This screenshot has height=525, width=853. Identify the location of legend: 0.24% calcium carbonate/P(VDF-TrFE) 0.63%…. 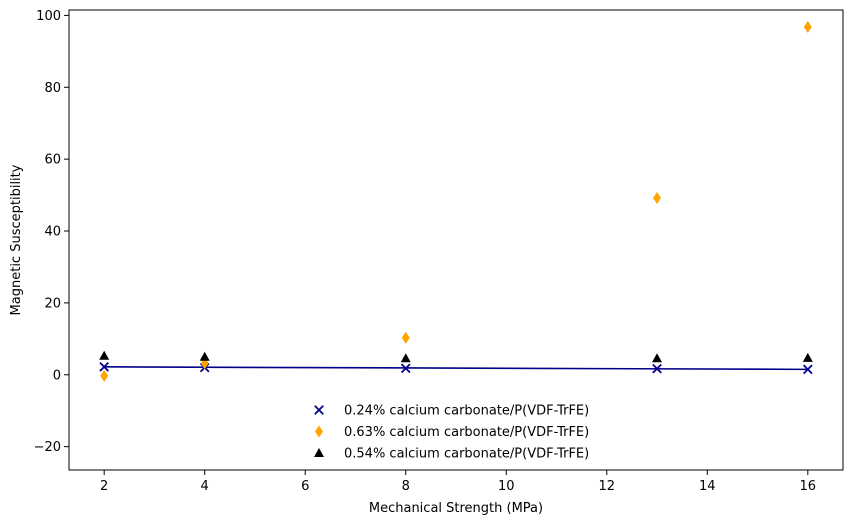
(451, 433).